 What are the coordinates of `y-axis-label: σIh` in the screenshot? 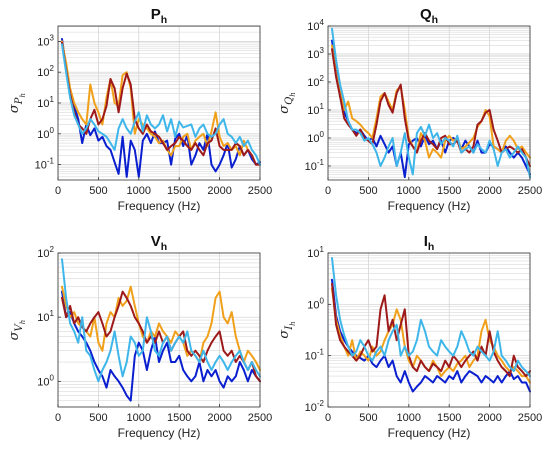 It's located at (287, 329).